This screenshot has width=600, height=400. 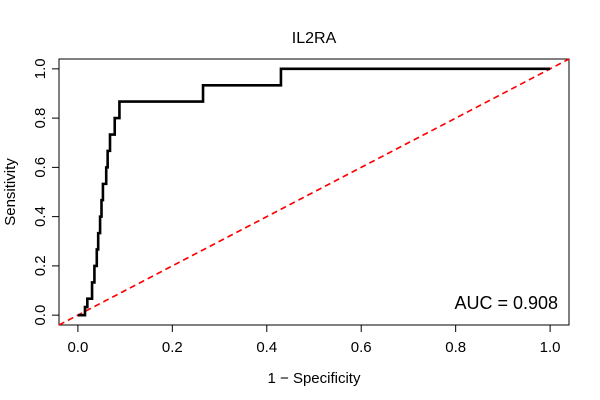 What do you see at coordinates (455, 347) in the screenshot?
I see `x-tick-label: 0.8` at bounding box center [455, 347].